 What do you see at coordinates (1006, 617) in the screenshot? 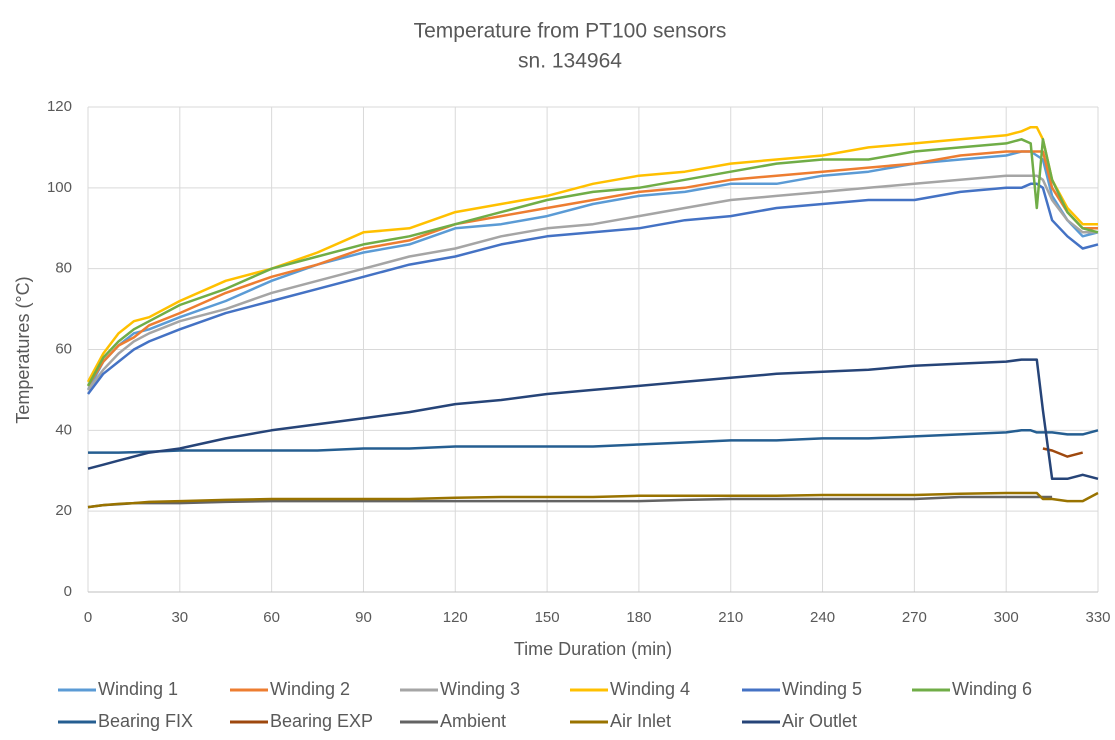
I see `x-tick-label: 300` at bounding box center [1006, 617].